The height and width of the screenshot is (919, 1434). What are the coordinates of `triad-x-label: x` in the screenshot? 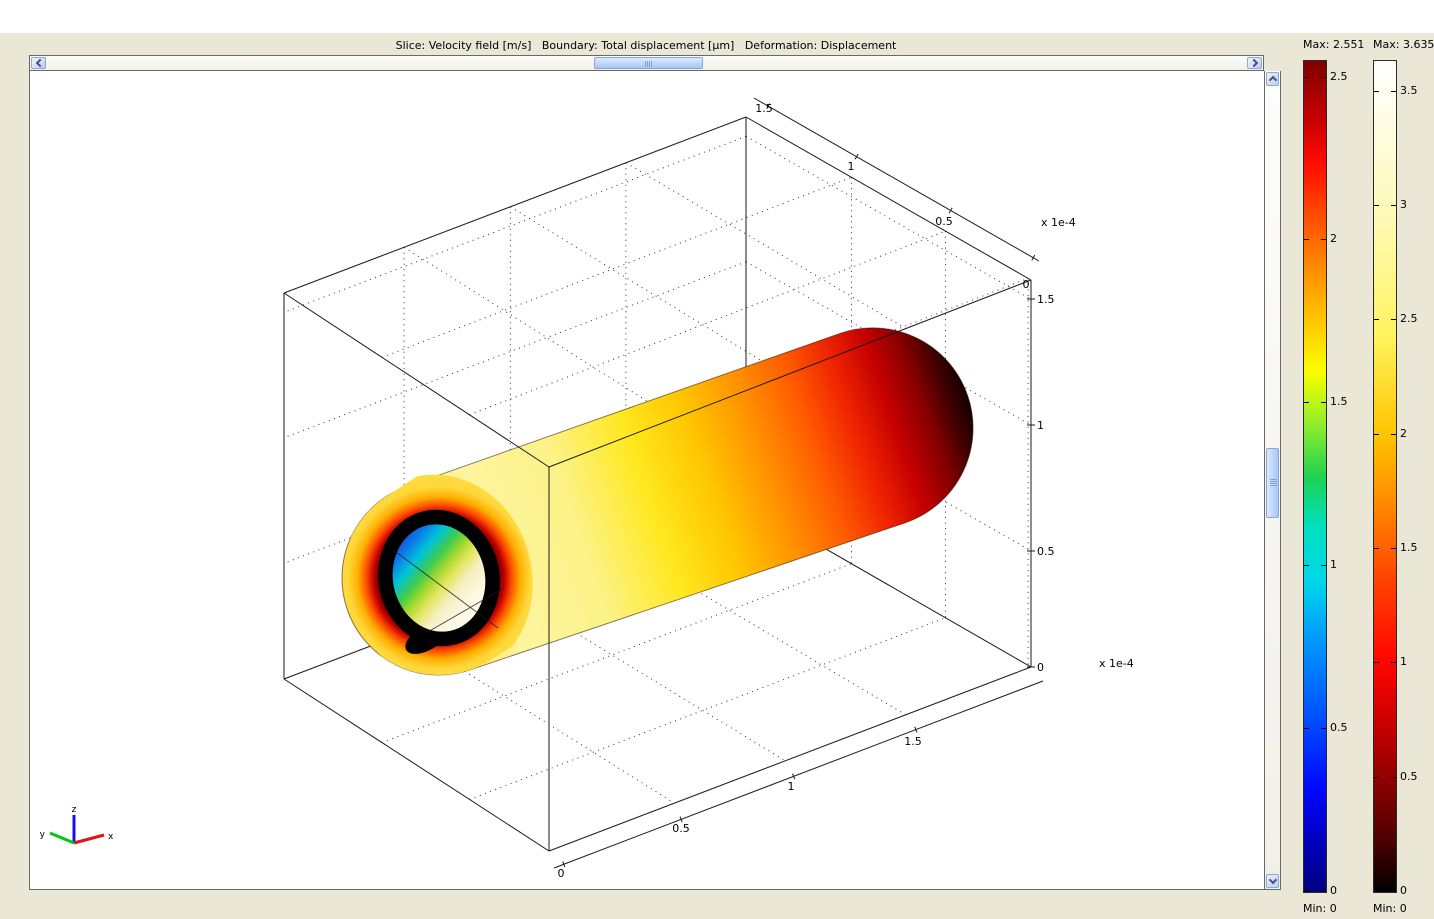 It's located at (111, 837).